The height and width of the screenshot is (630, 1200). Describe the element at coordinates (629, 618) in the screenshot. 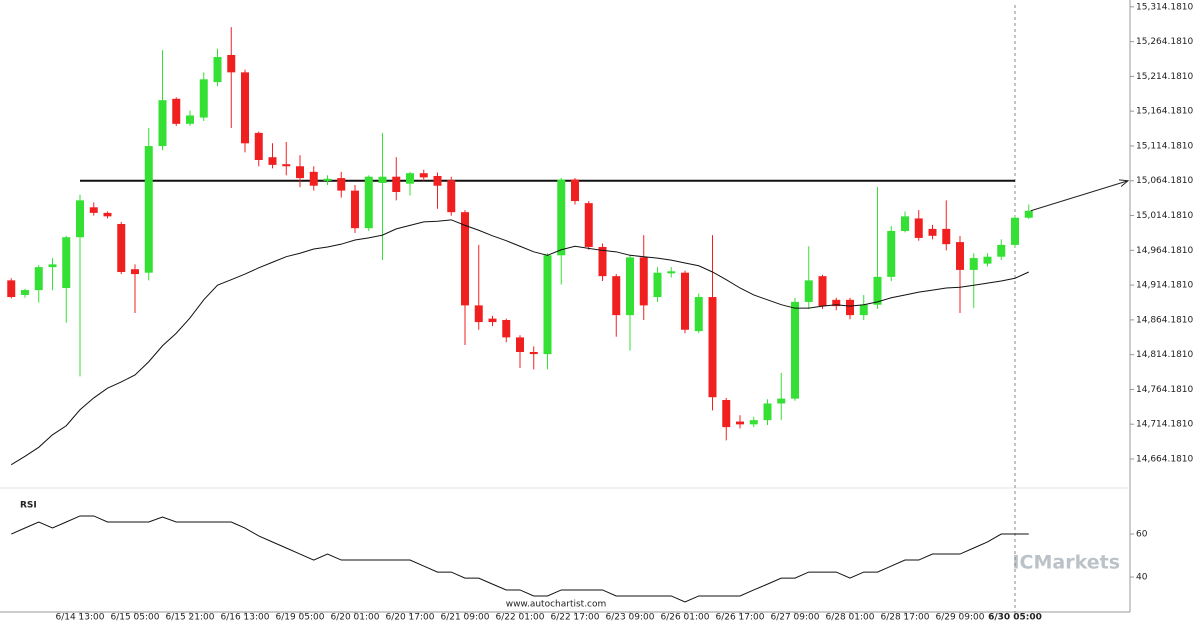

I see `x-tick-label: 6/23 09:00` at that location.